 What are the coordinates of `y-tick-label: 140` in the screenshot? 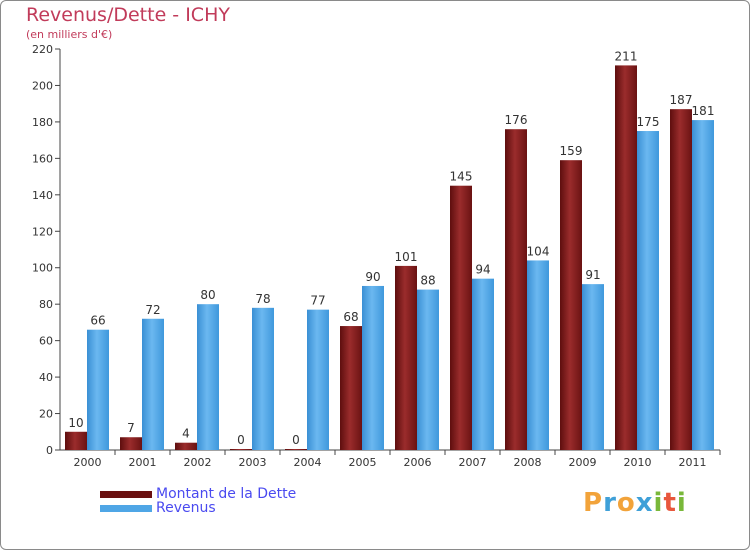 It's located at (42, 195).